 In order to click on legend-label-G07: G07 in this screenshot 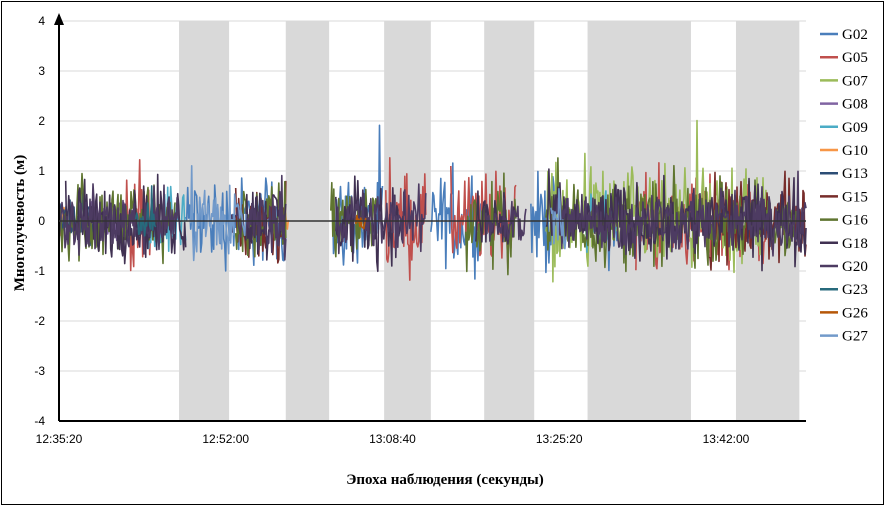, I will do `click(855, 81)`.